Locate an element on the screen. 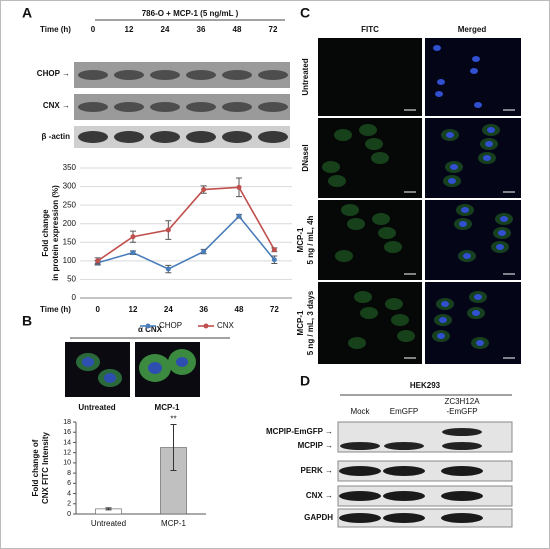  column-label: EmGFP is located at coordinates (404, 411).